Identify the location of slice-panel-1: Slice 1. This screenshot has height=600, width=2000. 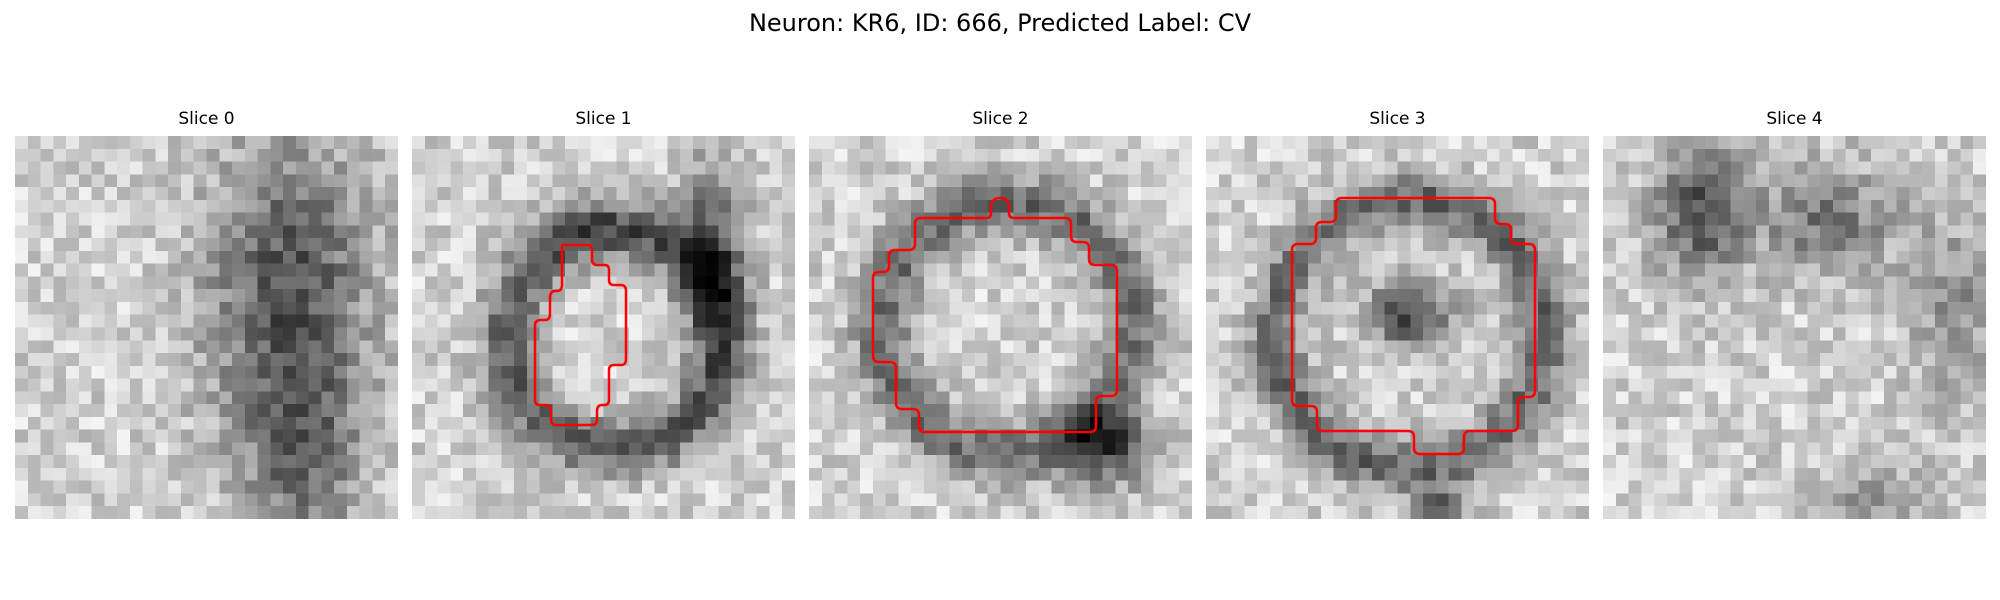
(603, 313).